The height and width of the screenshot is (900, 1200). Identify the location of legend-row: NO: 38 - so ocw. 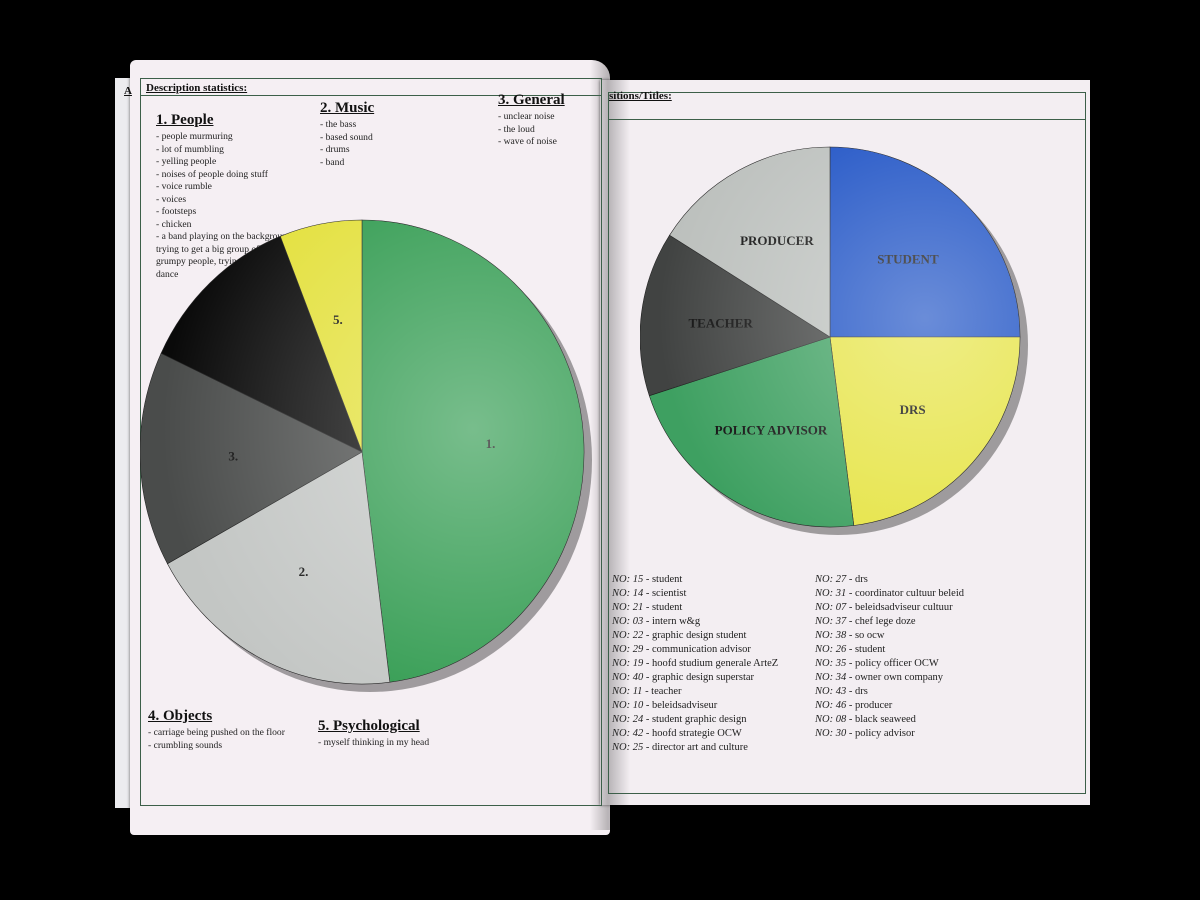
(889, 636).